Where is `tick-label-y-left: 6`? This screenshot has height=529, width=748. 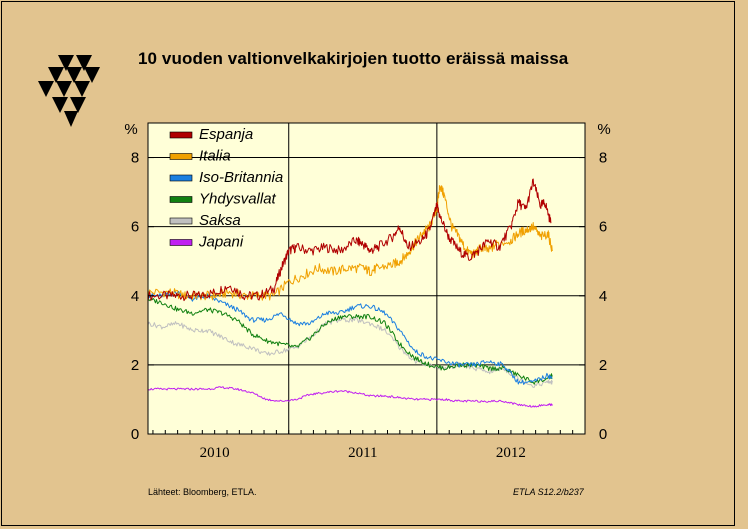 tick-label-y-left: 6 is located at coordinates (135, 227).